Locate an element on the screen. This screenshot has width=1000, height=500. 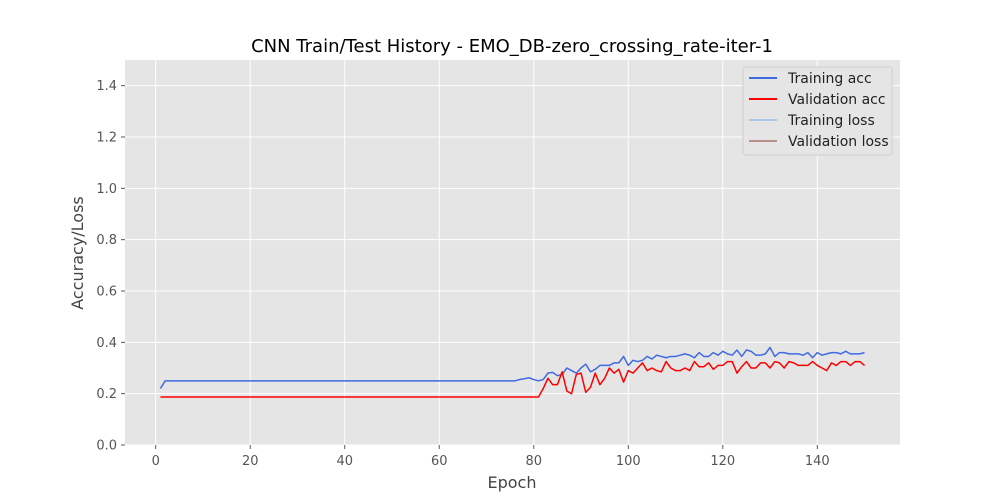
legend-label-validation-acc: Validation acc is located at coordinates (837, 100).